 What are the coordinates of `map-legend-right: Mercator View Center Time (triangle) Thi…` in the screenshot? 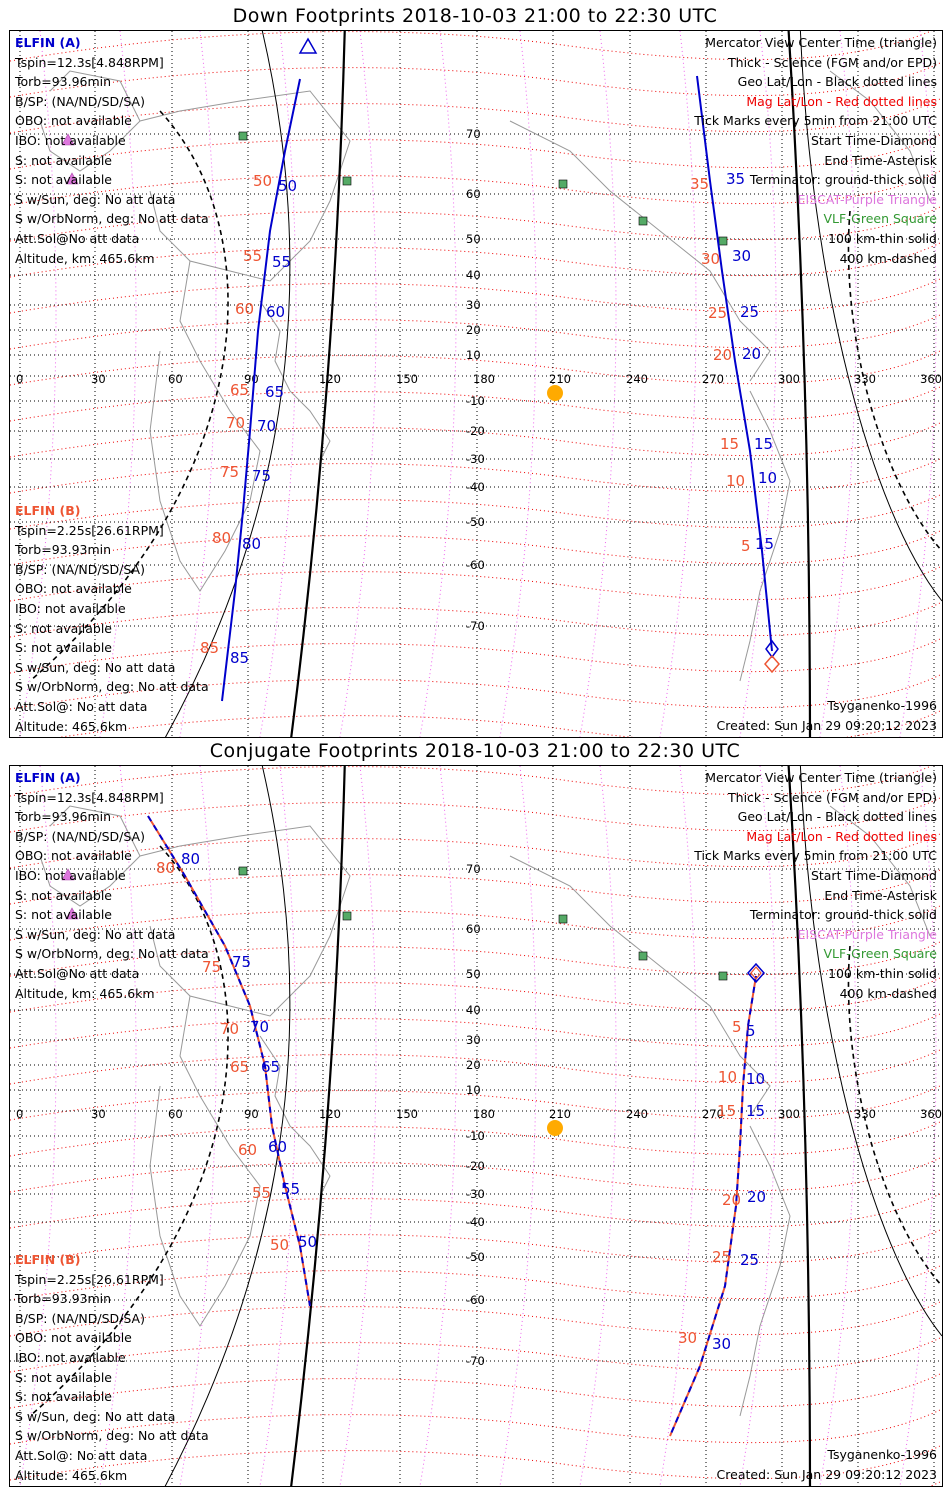 It's located at (815, 885).